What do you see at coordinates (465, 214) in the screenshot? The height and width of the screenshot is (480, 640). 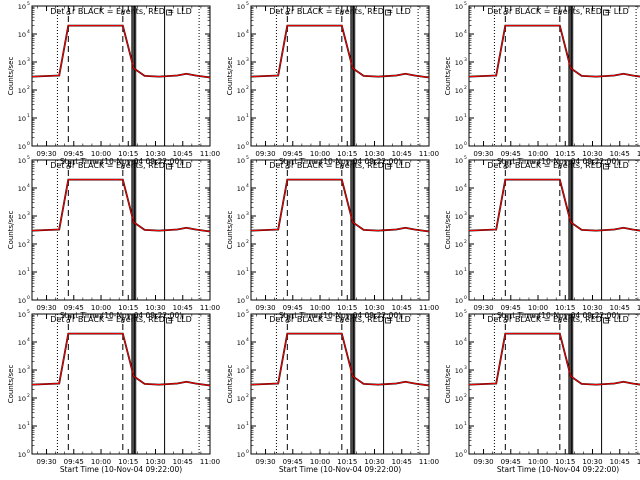 I see `y-tick-exponent: 3` at bounding box center [465, 214].